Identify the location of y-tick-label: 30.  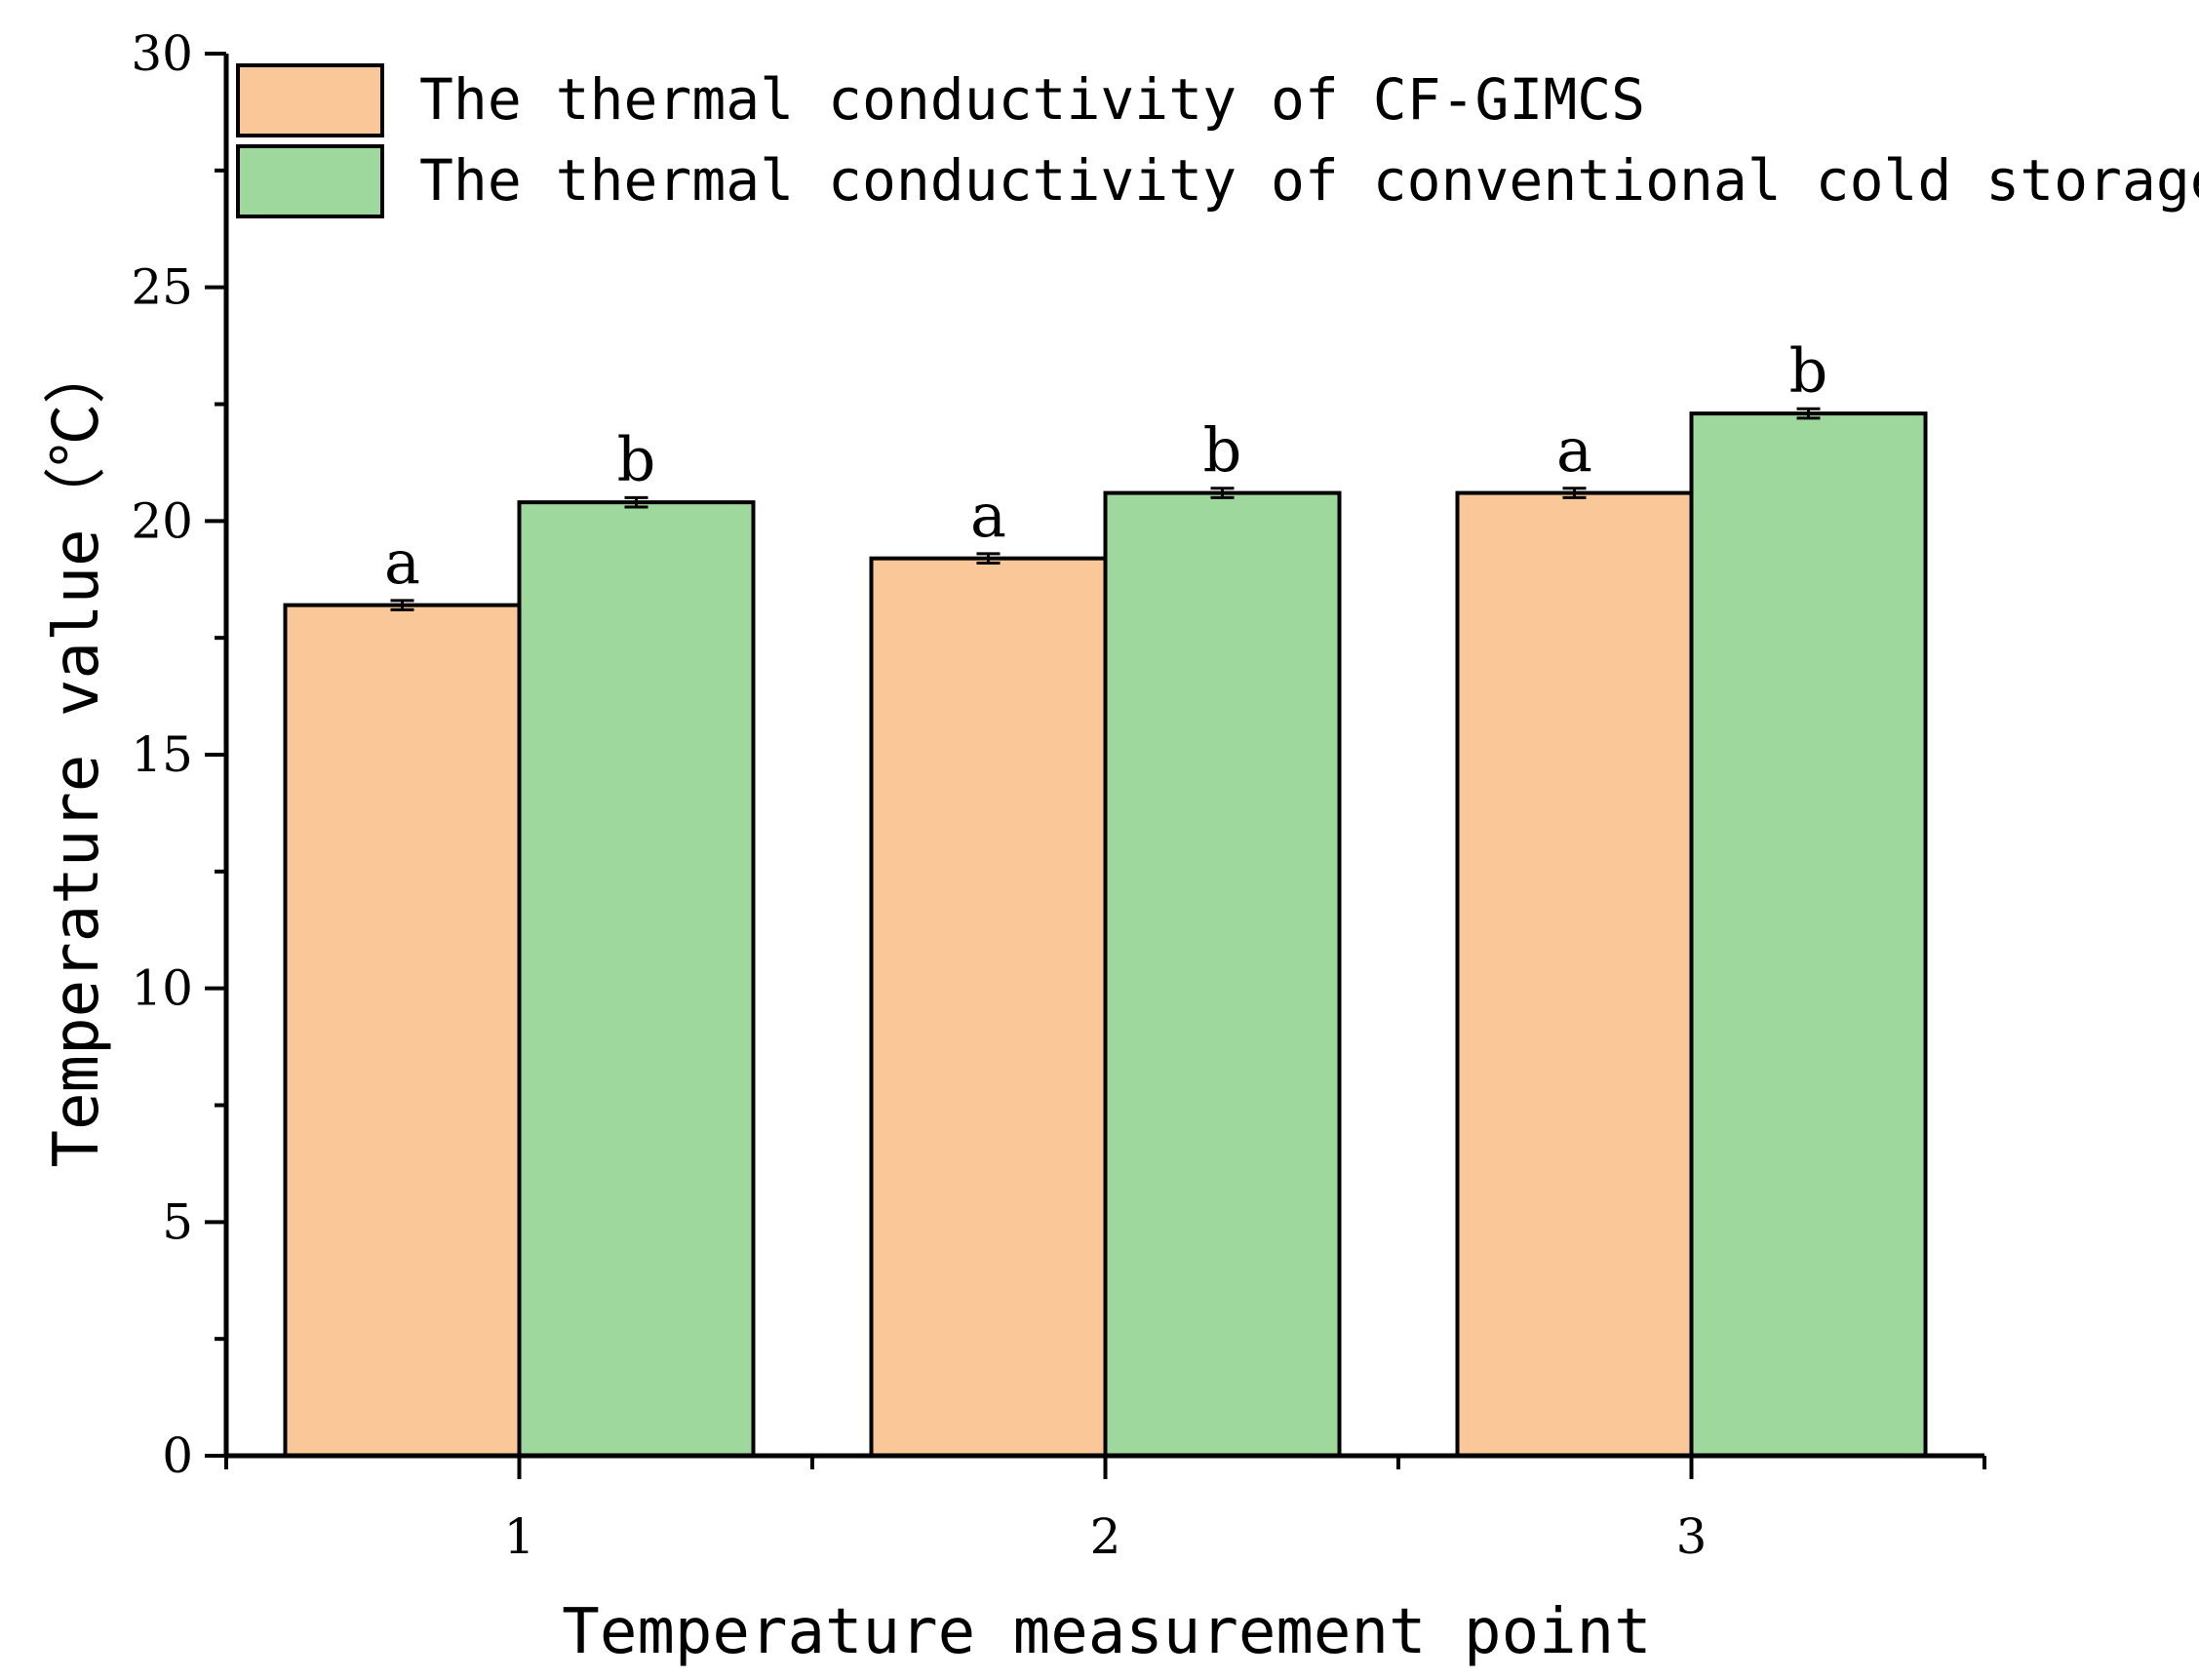
(162, 53).